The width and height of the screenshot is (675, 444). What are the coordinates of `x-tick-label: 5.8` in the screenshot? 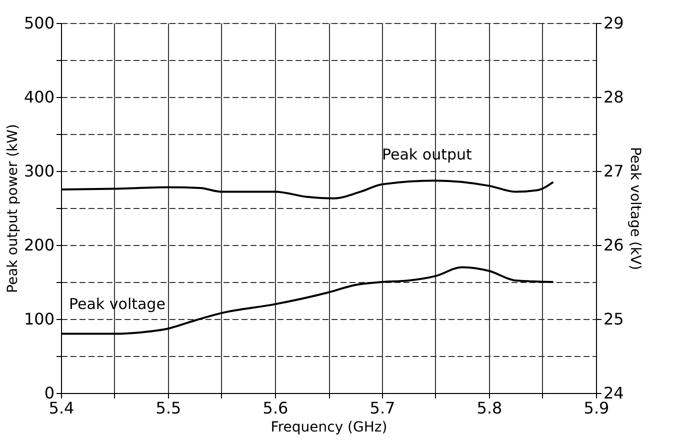 It's located at (489, 408).